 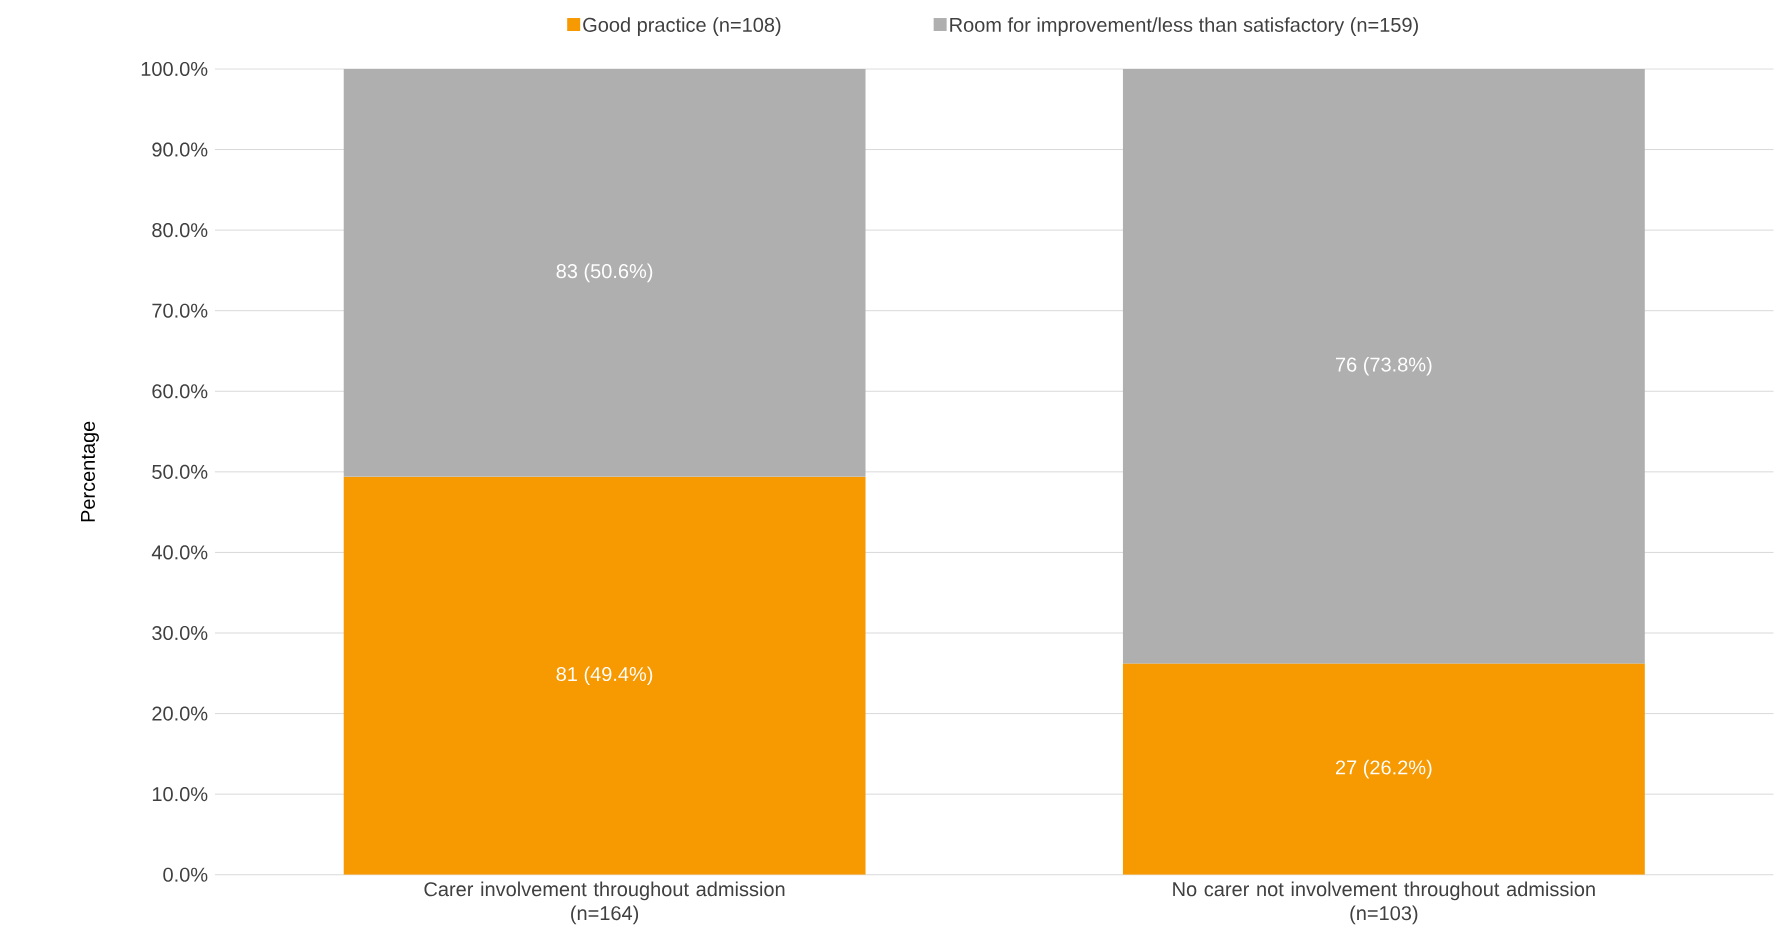 What do you see at coordinates (185, 874) in the screenshot?
I see `y-tick-label: 0.0%` at bounding box center [185, 874].